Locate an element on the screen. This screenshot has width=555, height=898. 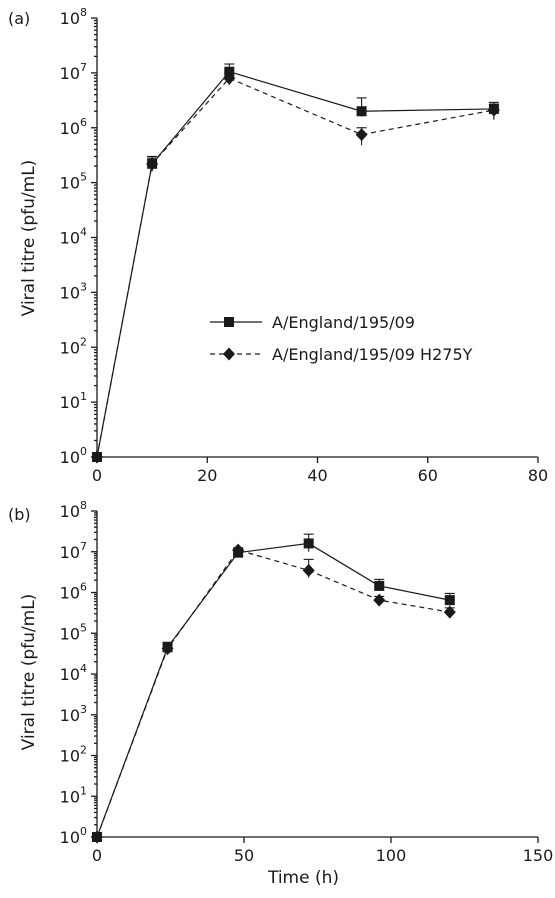
legend-marker-square is located at coordinates (229, 322).